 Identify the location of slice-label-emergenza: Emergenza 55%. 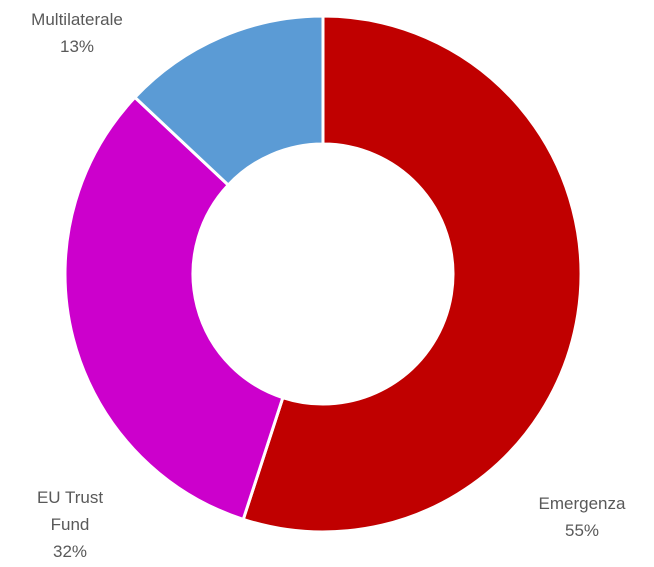
(582, 517).